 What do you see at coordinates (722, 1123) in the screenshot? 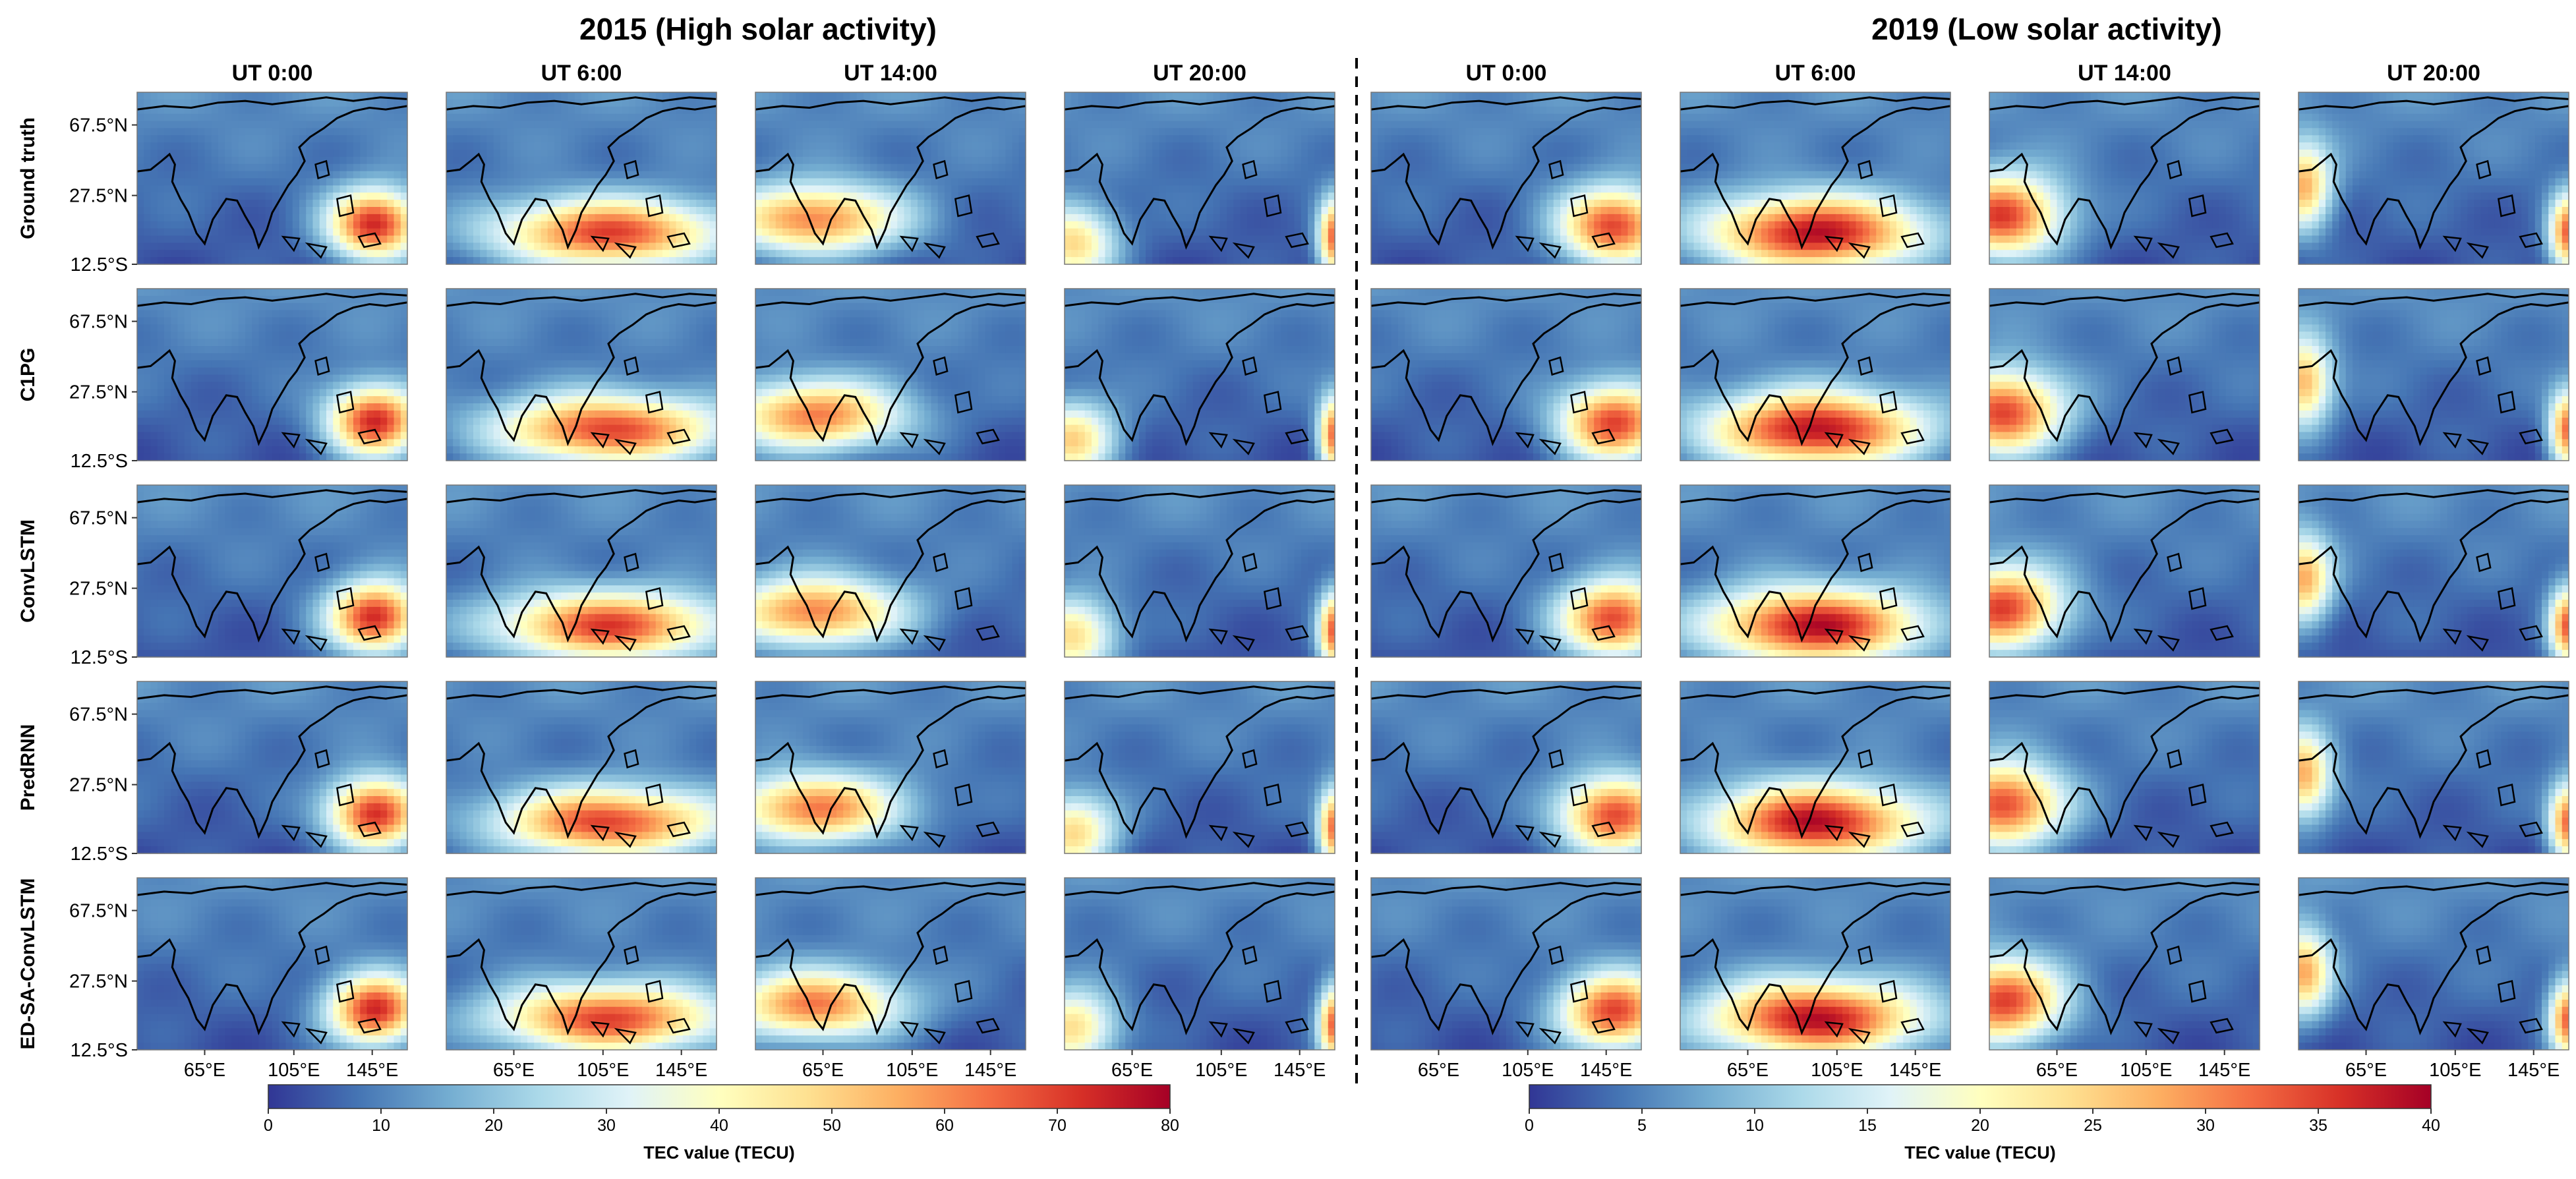
I see `colorbar-2015: 0 10 20 30 40 50 60 70 80 TEC value (TECU)` at bounding box center [722, 1123].